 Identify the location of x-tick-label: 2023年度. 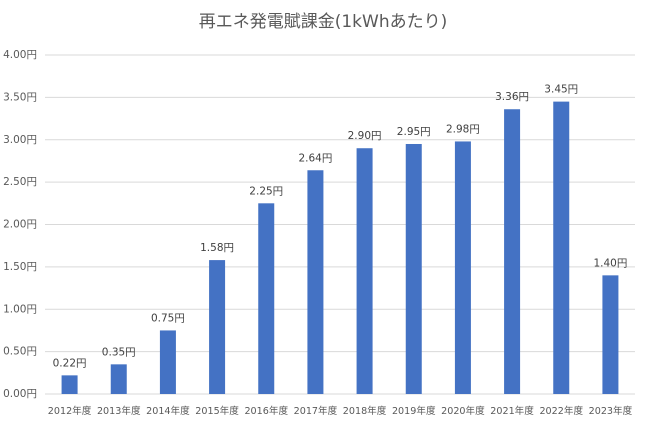
(611, 411).